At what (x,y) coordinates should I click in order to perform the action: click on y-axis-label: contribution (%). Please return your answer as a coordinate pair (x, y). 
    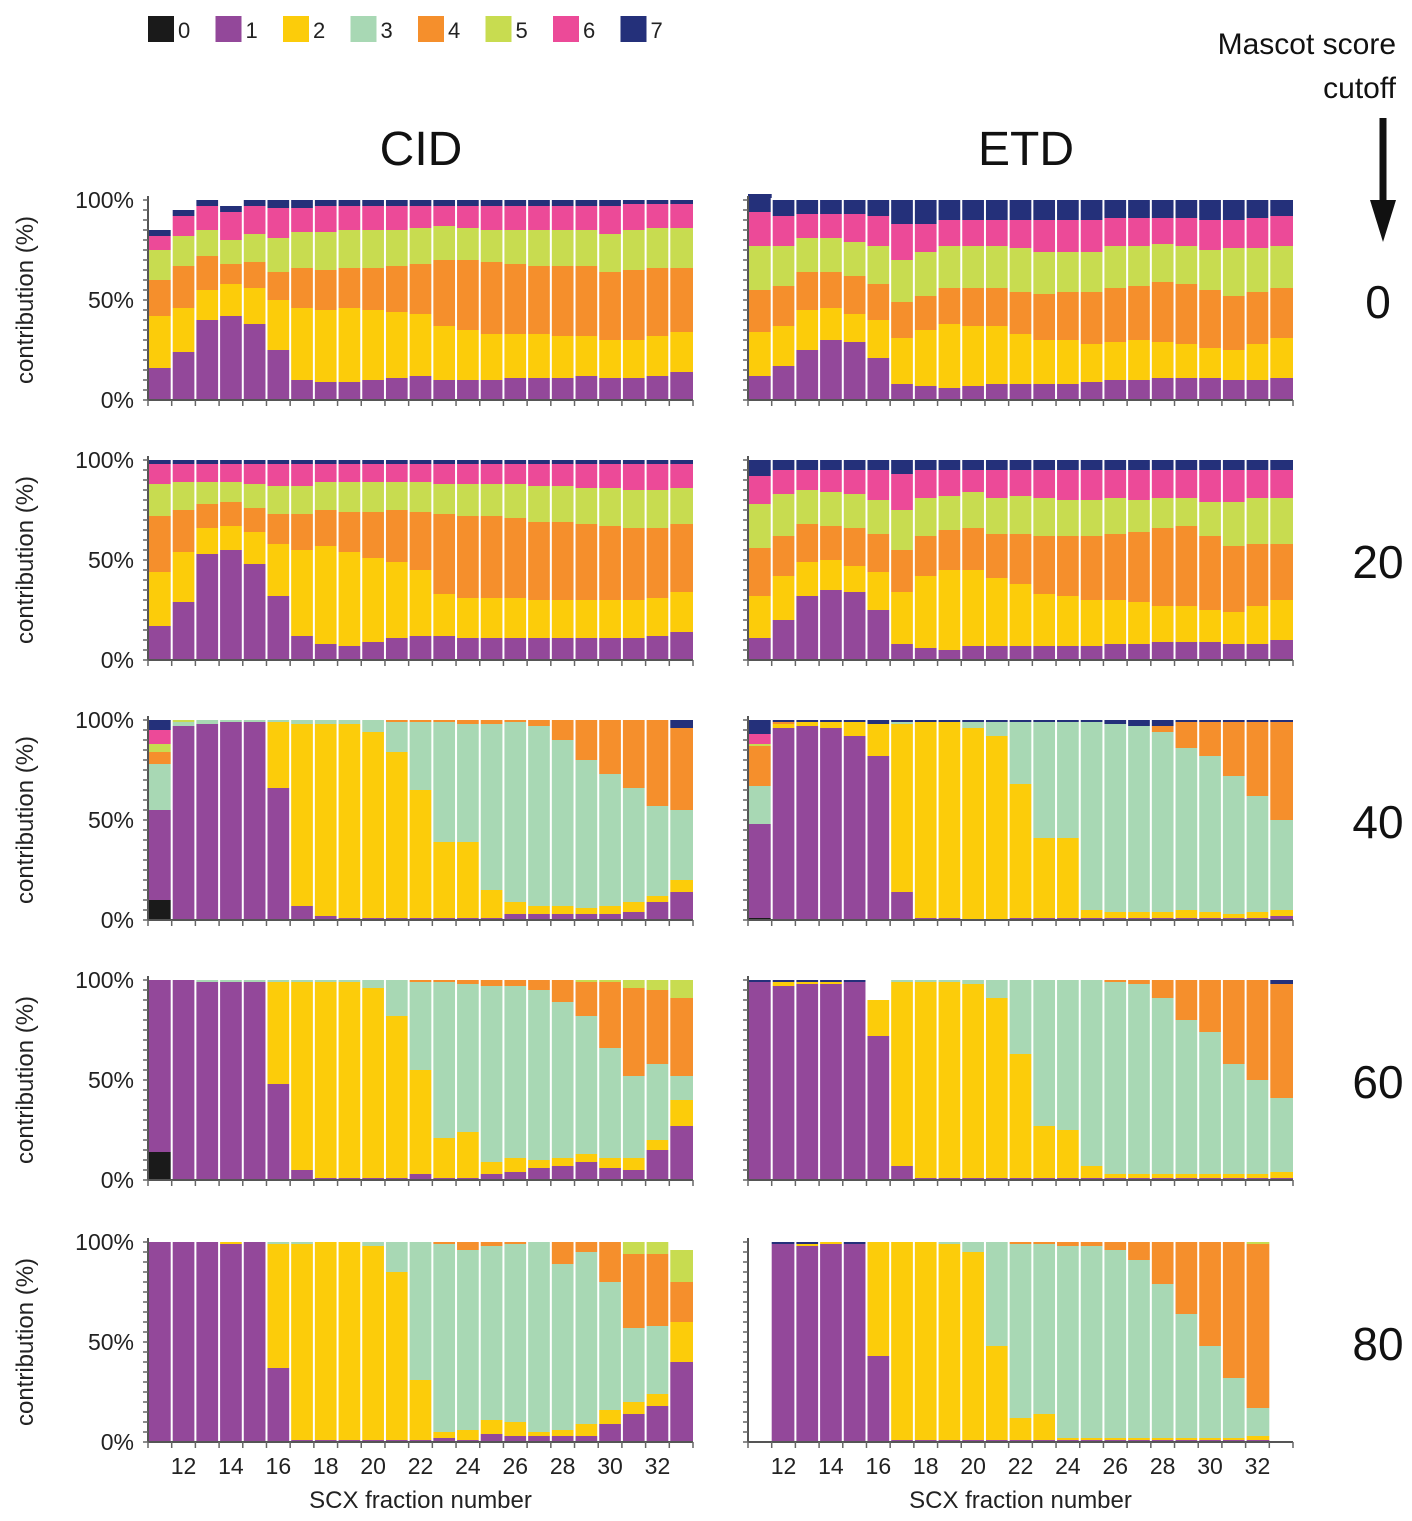
    Looking at the image, I should click on (25, 1080).